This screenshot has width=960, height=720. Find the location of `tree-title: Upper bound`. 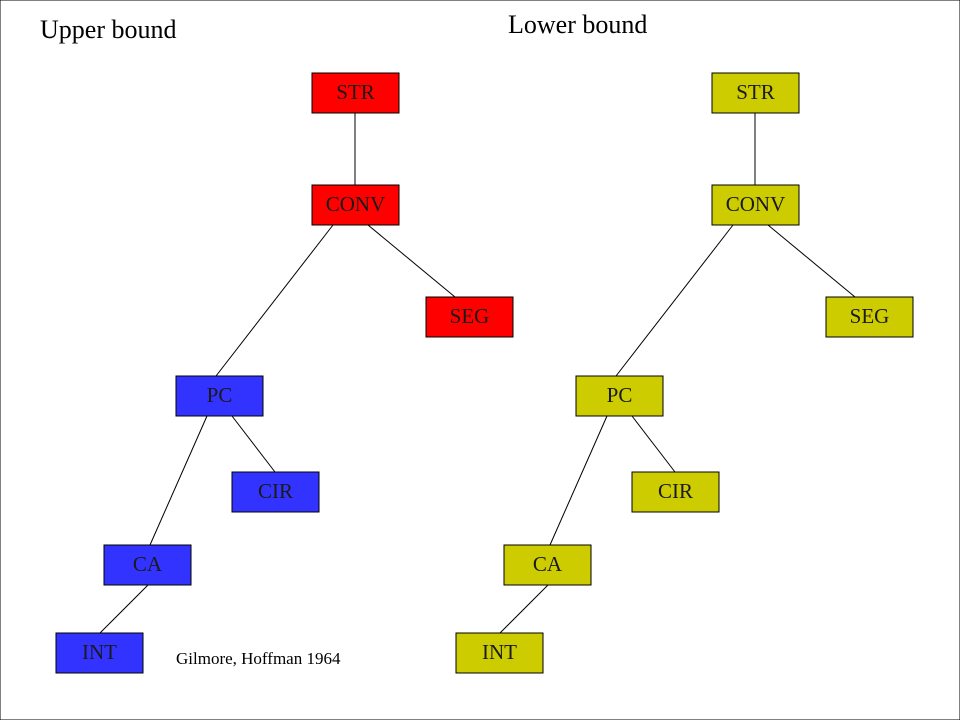

tree-title: Upper bound is located at coordinates (108, 29).